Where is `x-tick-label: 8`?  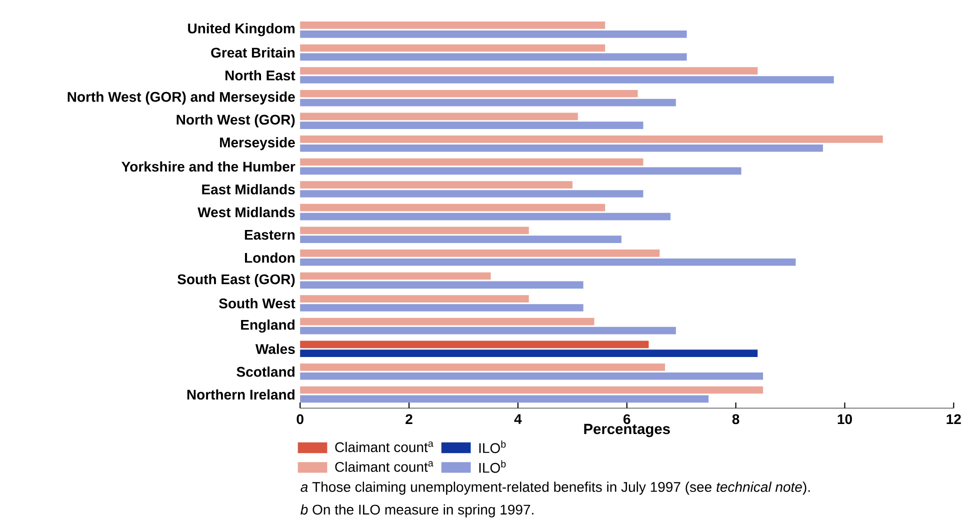
x-tick-label: 8 is located at coordinates (736, 419).